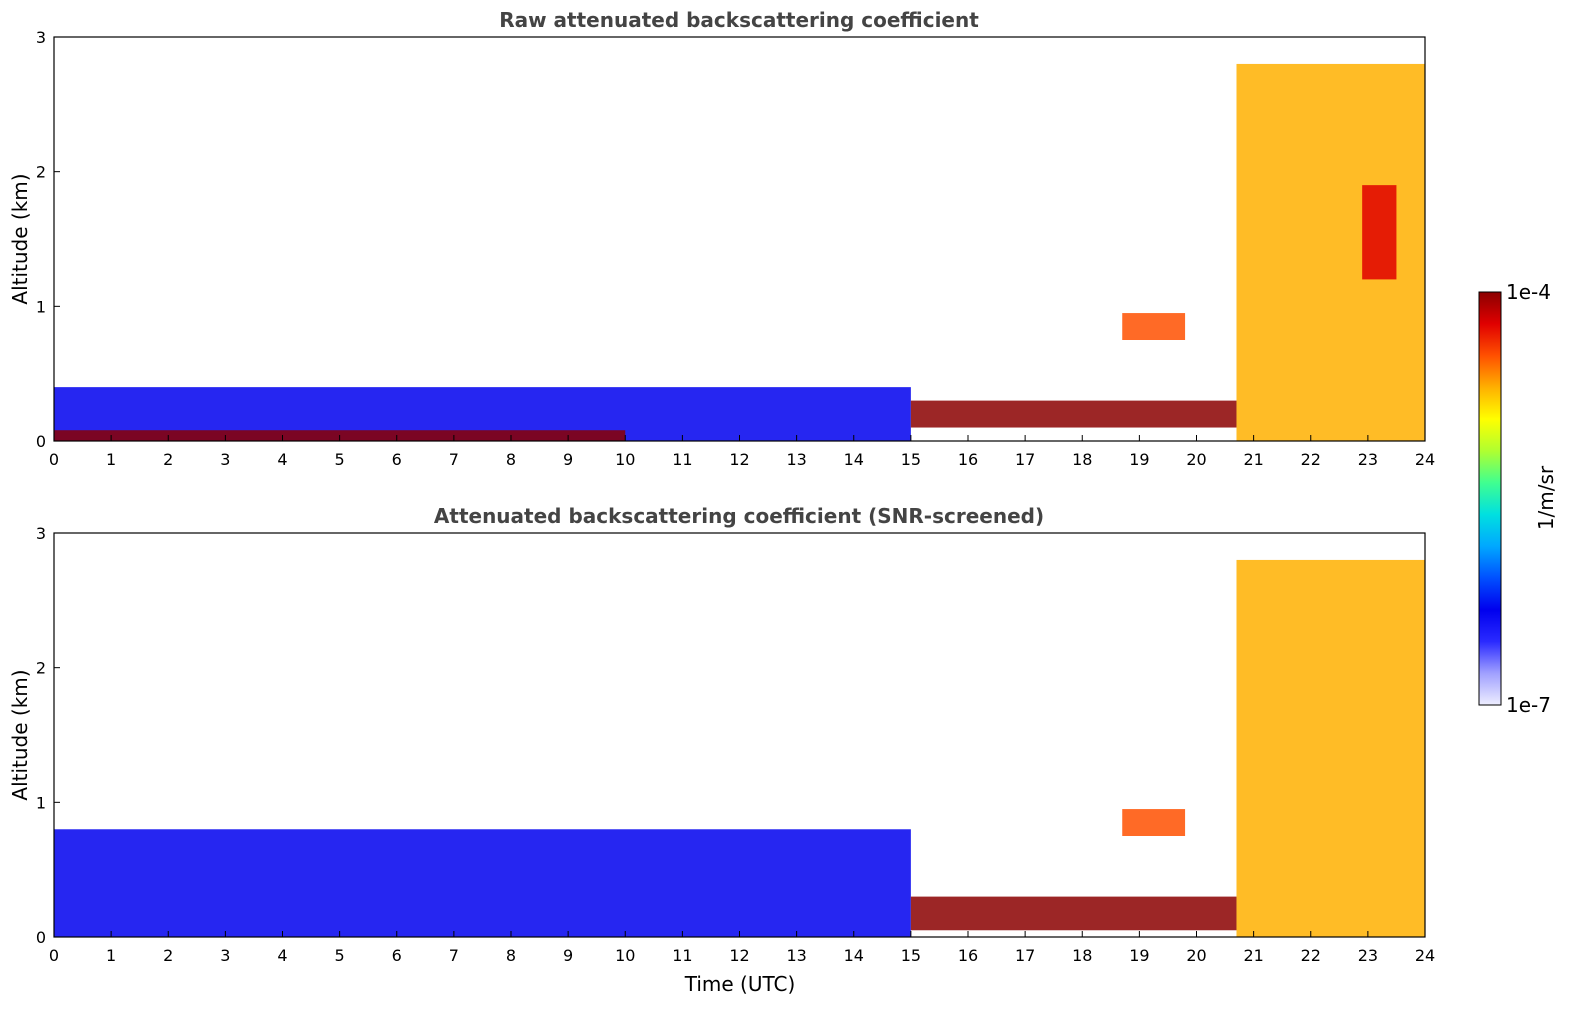  I want to click on top-y-axis-label: Altitude (km), so click(20, 238).